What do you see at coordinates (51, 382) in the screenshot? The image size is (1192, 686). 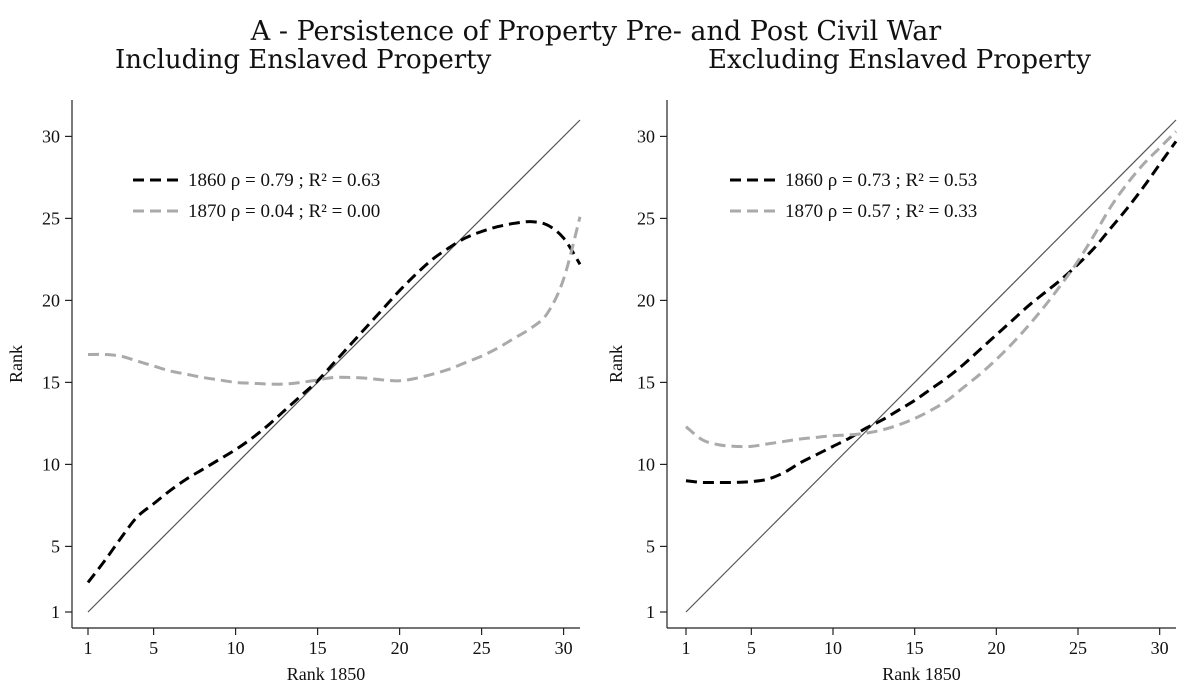 I see `left-y-tick-label: 15` at bounding box center [51, 382].